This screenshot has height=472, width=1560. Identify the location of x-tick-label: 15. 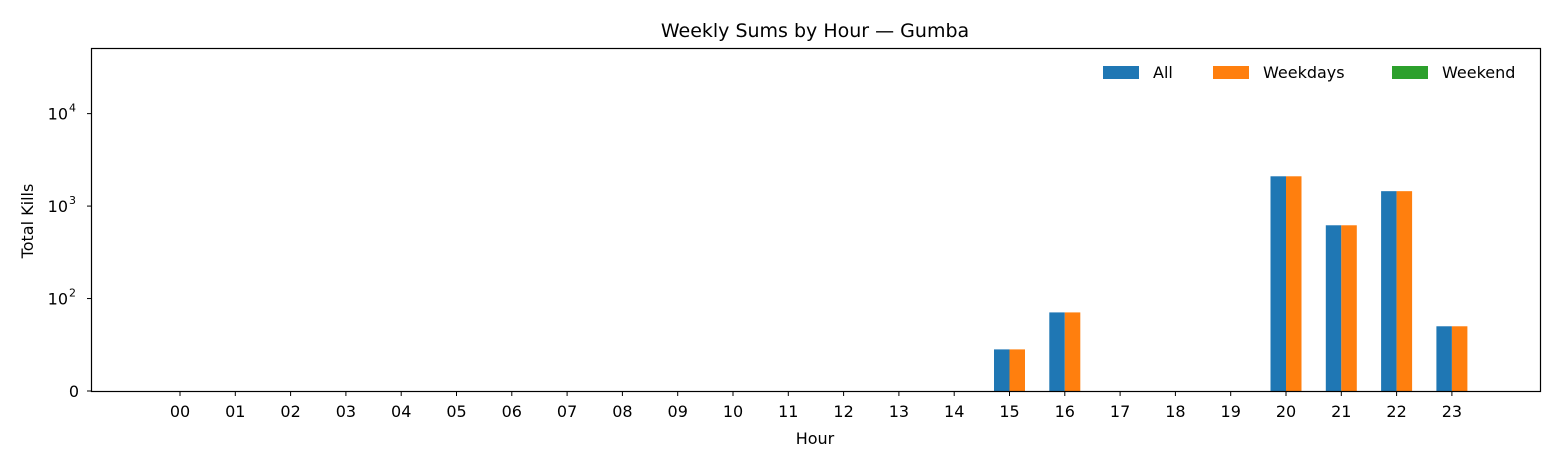
(1009, 411).